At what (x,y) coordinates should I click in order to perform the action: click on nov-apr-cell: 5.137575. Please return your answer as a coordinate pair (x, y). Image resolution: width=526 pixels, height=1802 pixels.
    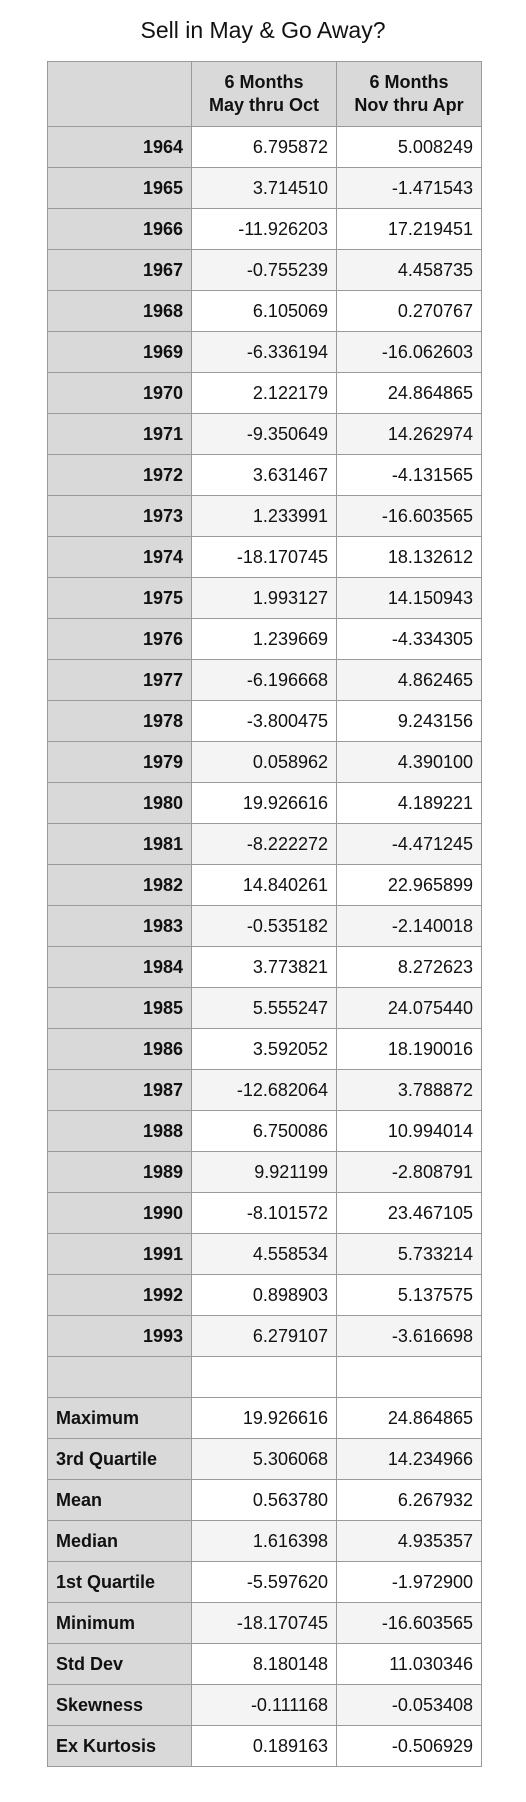
    Looking at the image, I should click on (409, 1295).